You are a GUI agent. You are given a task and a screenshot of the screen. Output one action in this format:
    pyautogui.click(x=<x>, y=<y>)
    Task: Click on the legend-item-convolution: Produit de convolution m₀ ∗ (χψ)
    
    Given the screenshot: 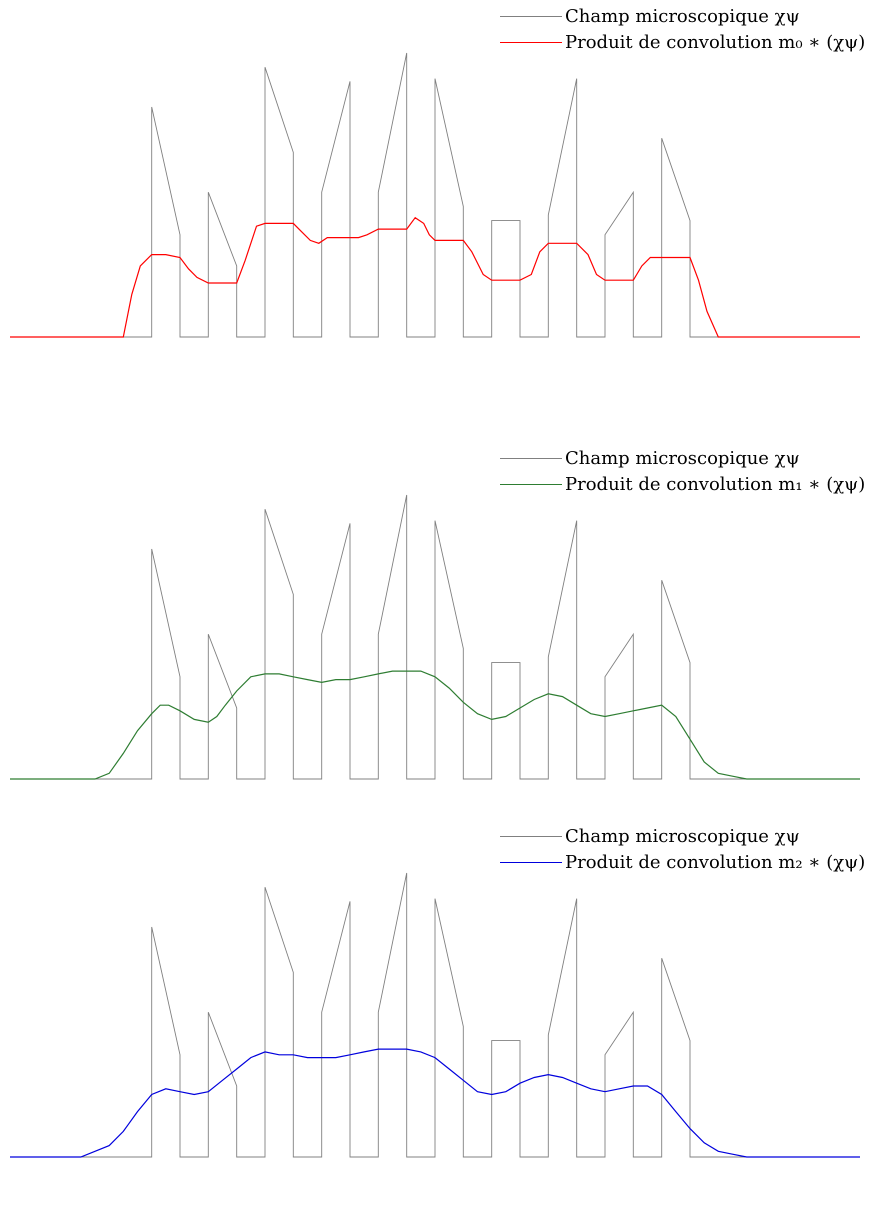 What is the action you would take?
    pyautogui.click(x=693, y=42)
    